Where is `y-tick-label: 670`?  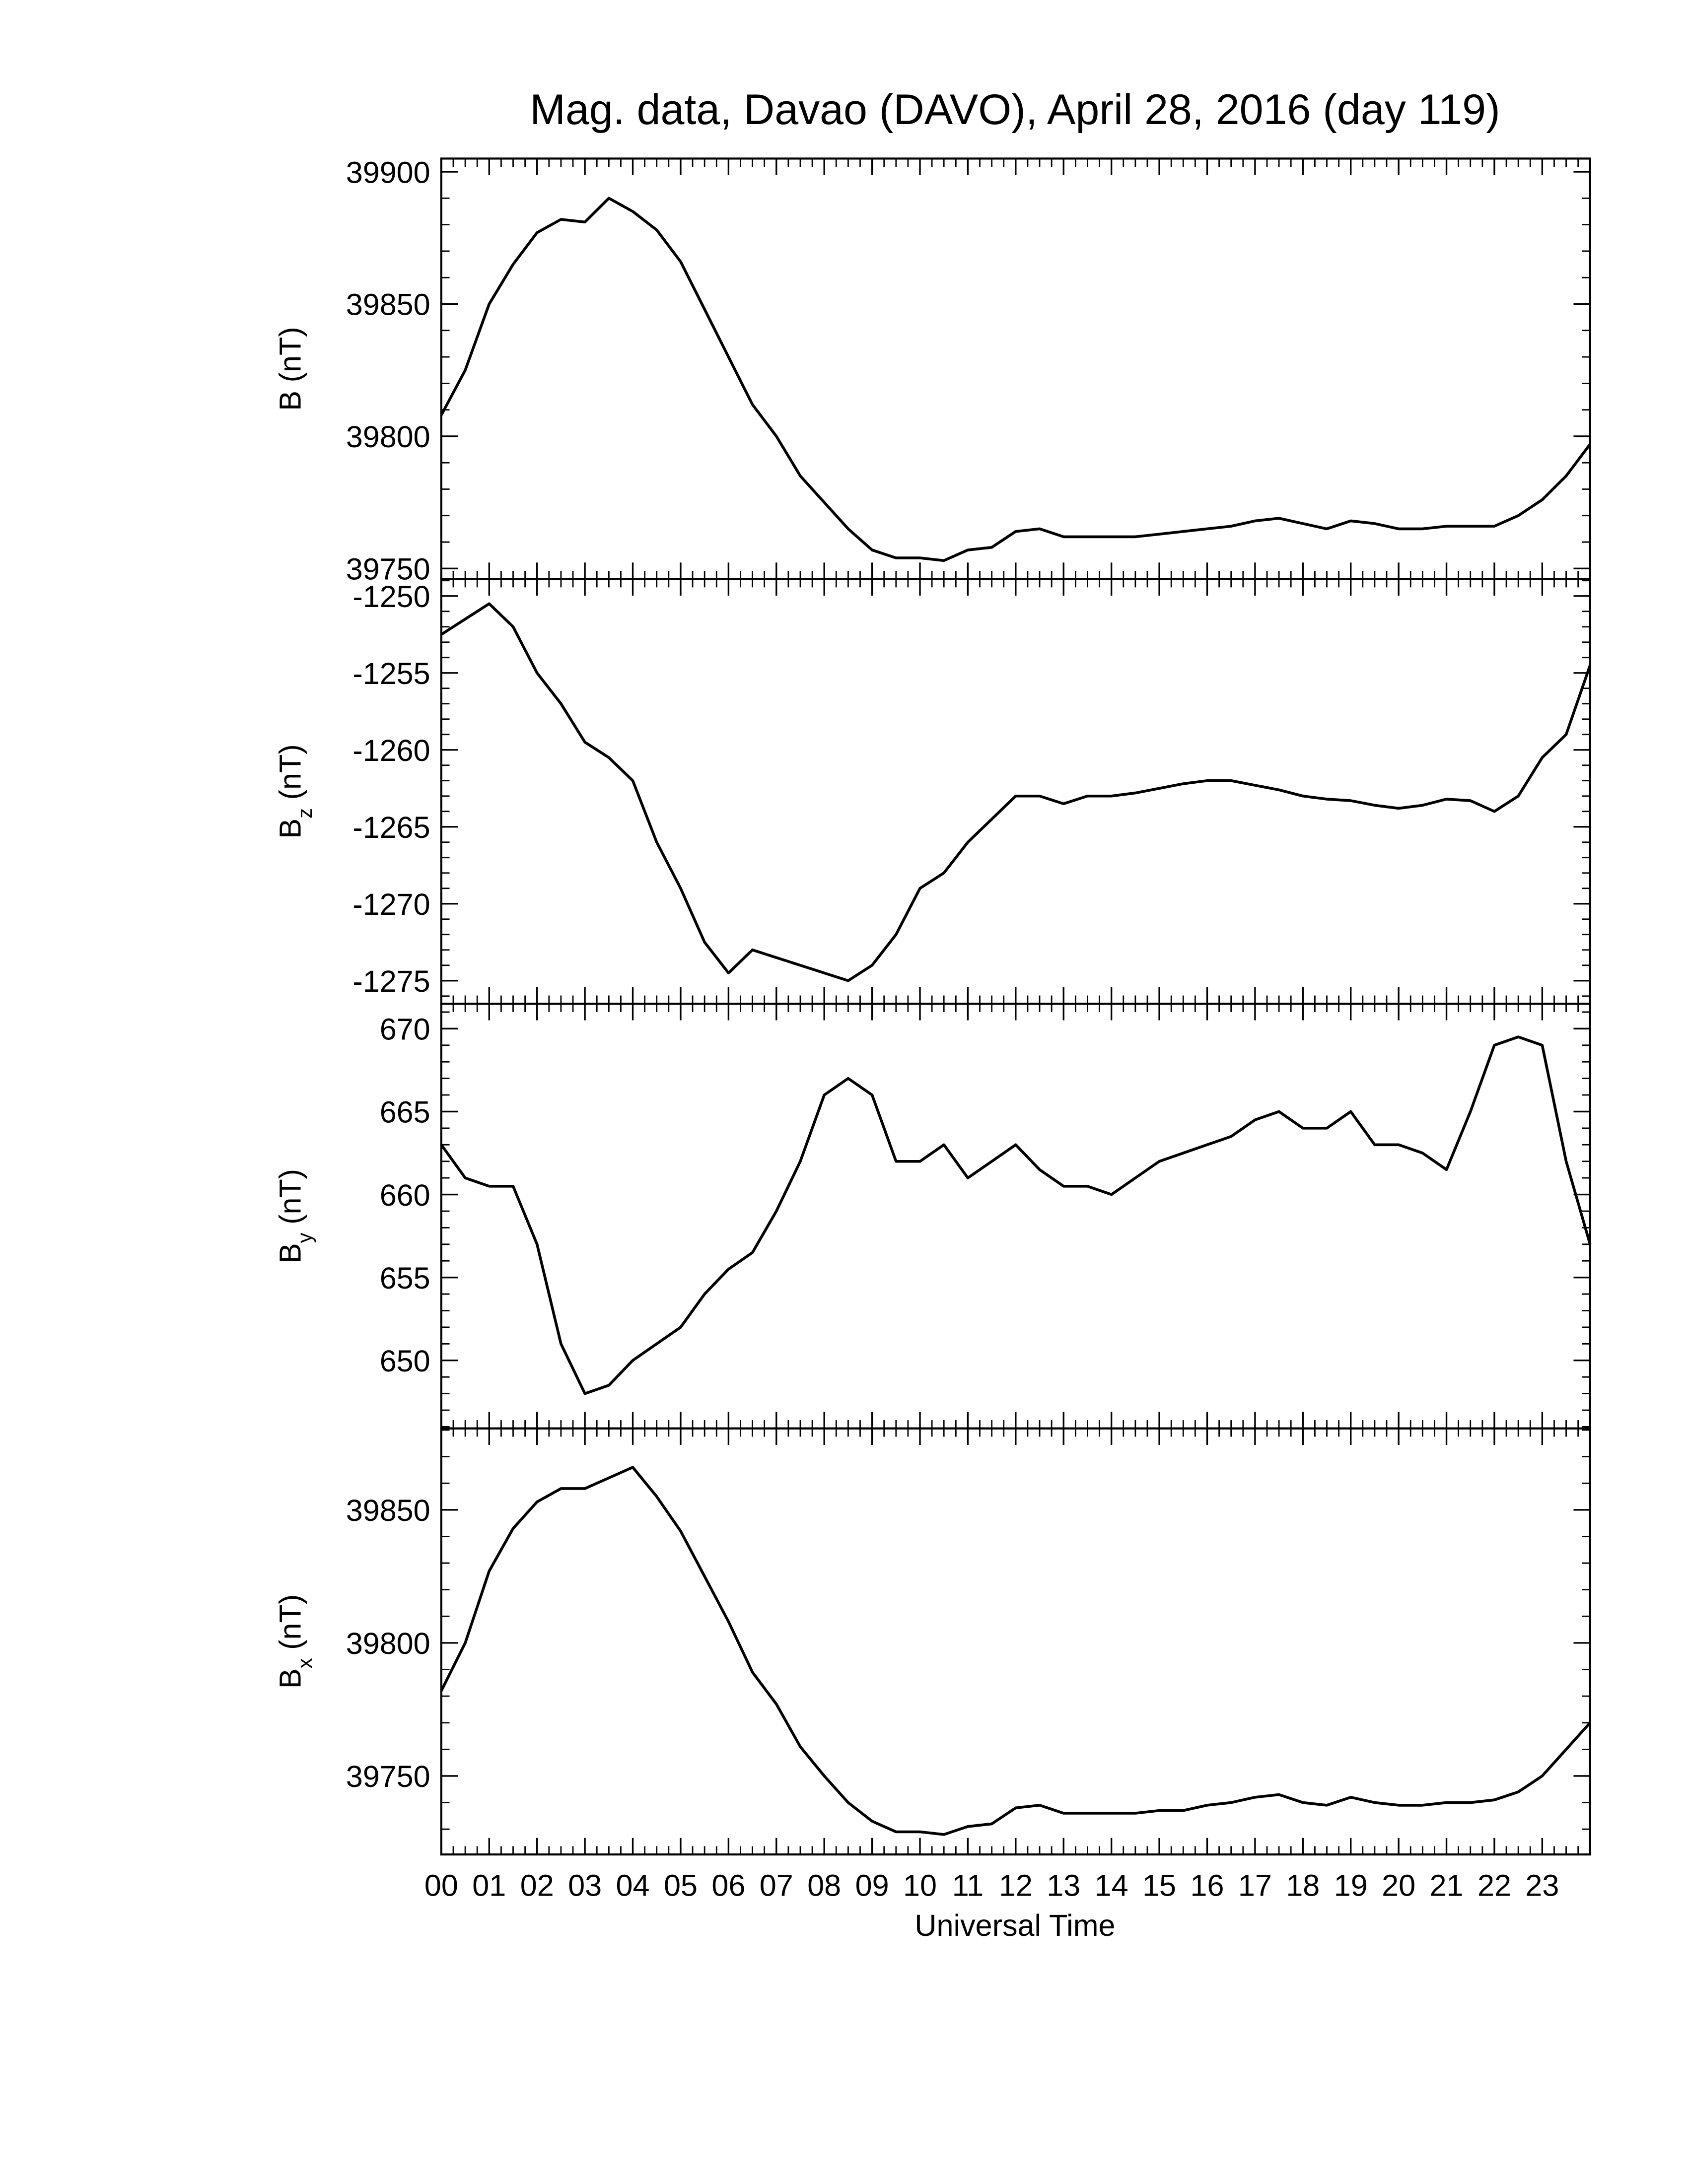
y-tick-label: 670 is located at coordinates (405, 1029).